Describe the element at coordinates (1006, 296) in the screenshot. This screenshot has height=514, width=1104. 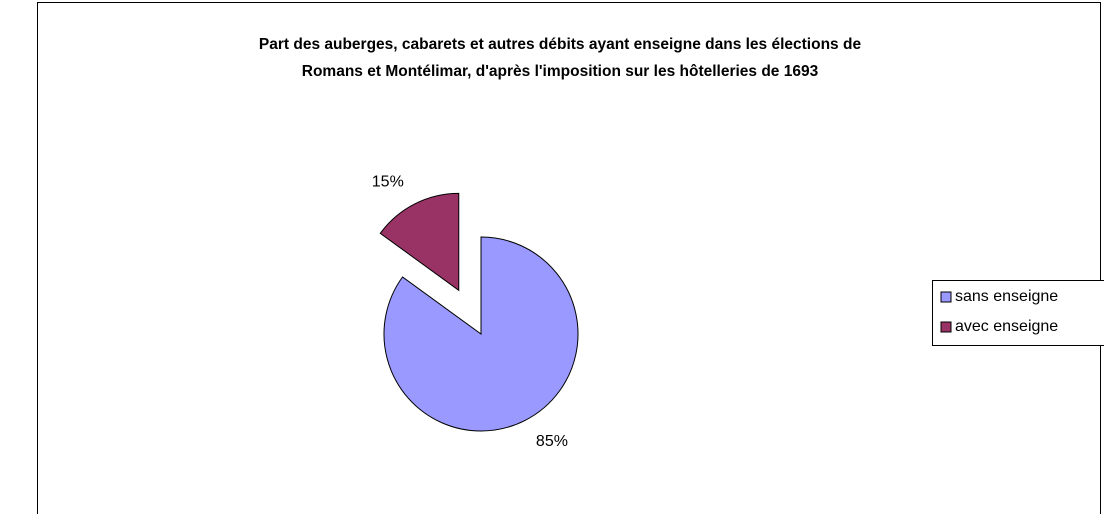
I see `legend-label: sans enseigne` at that location.